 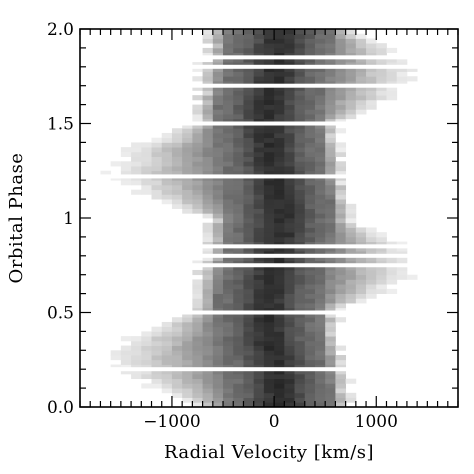 What do you see at coordinates (274, 422) in the screenshot?
I see `x-tick-label: 0` at bounding box center [274, 422].